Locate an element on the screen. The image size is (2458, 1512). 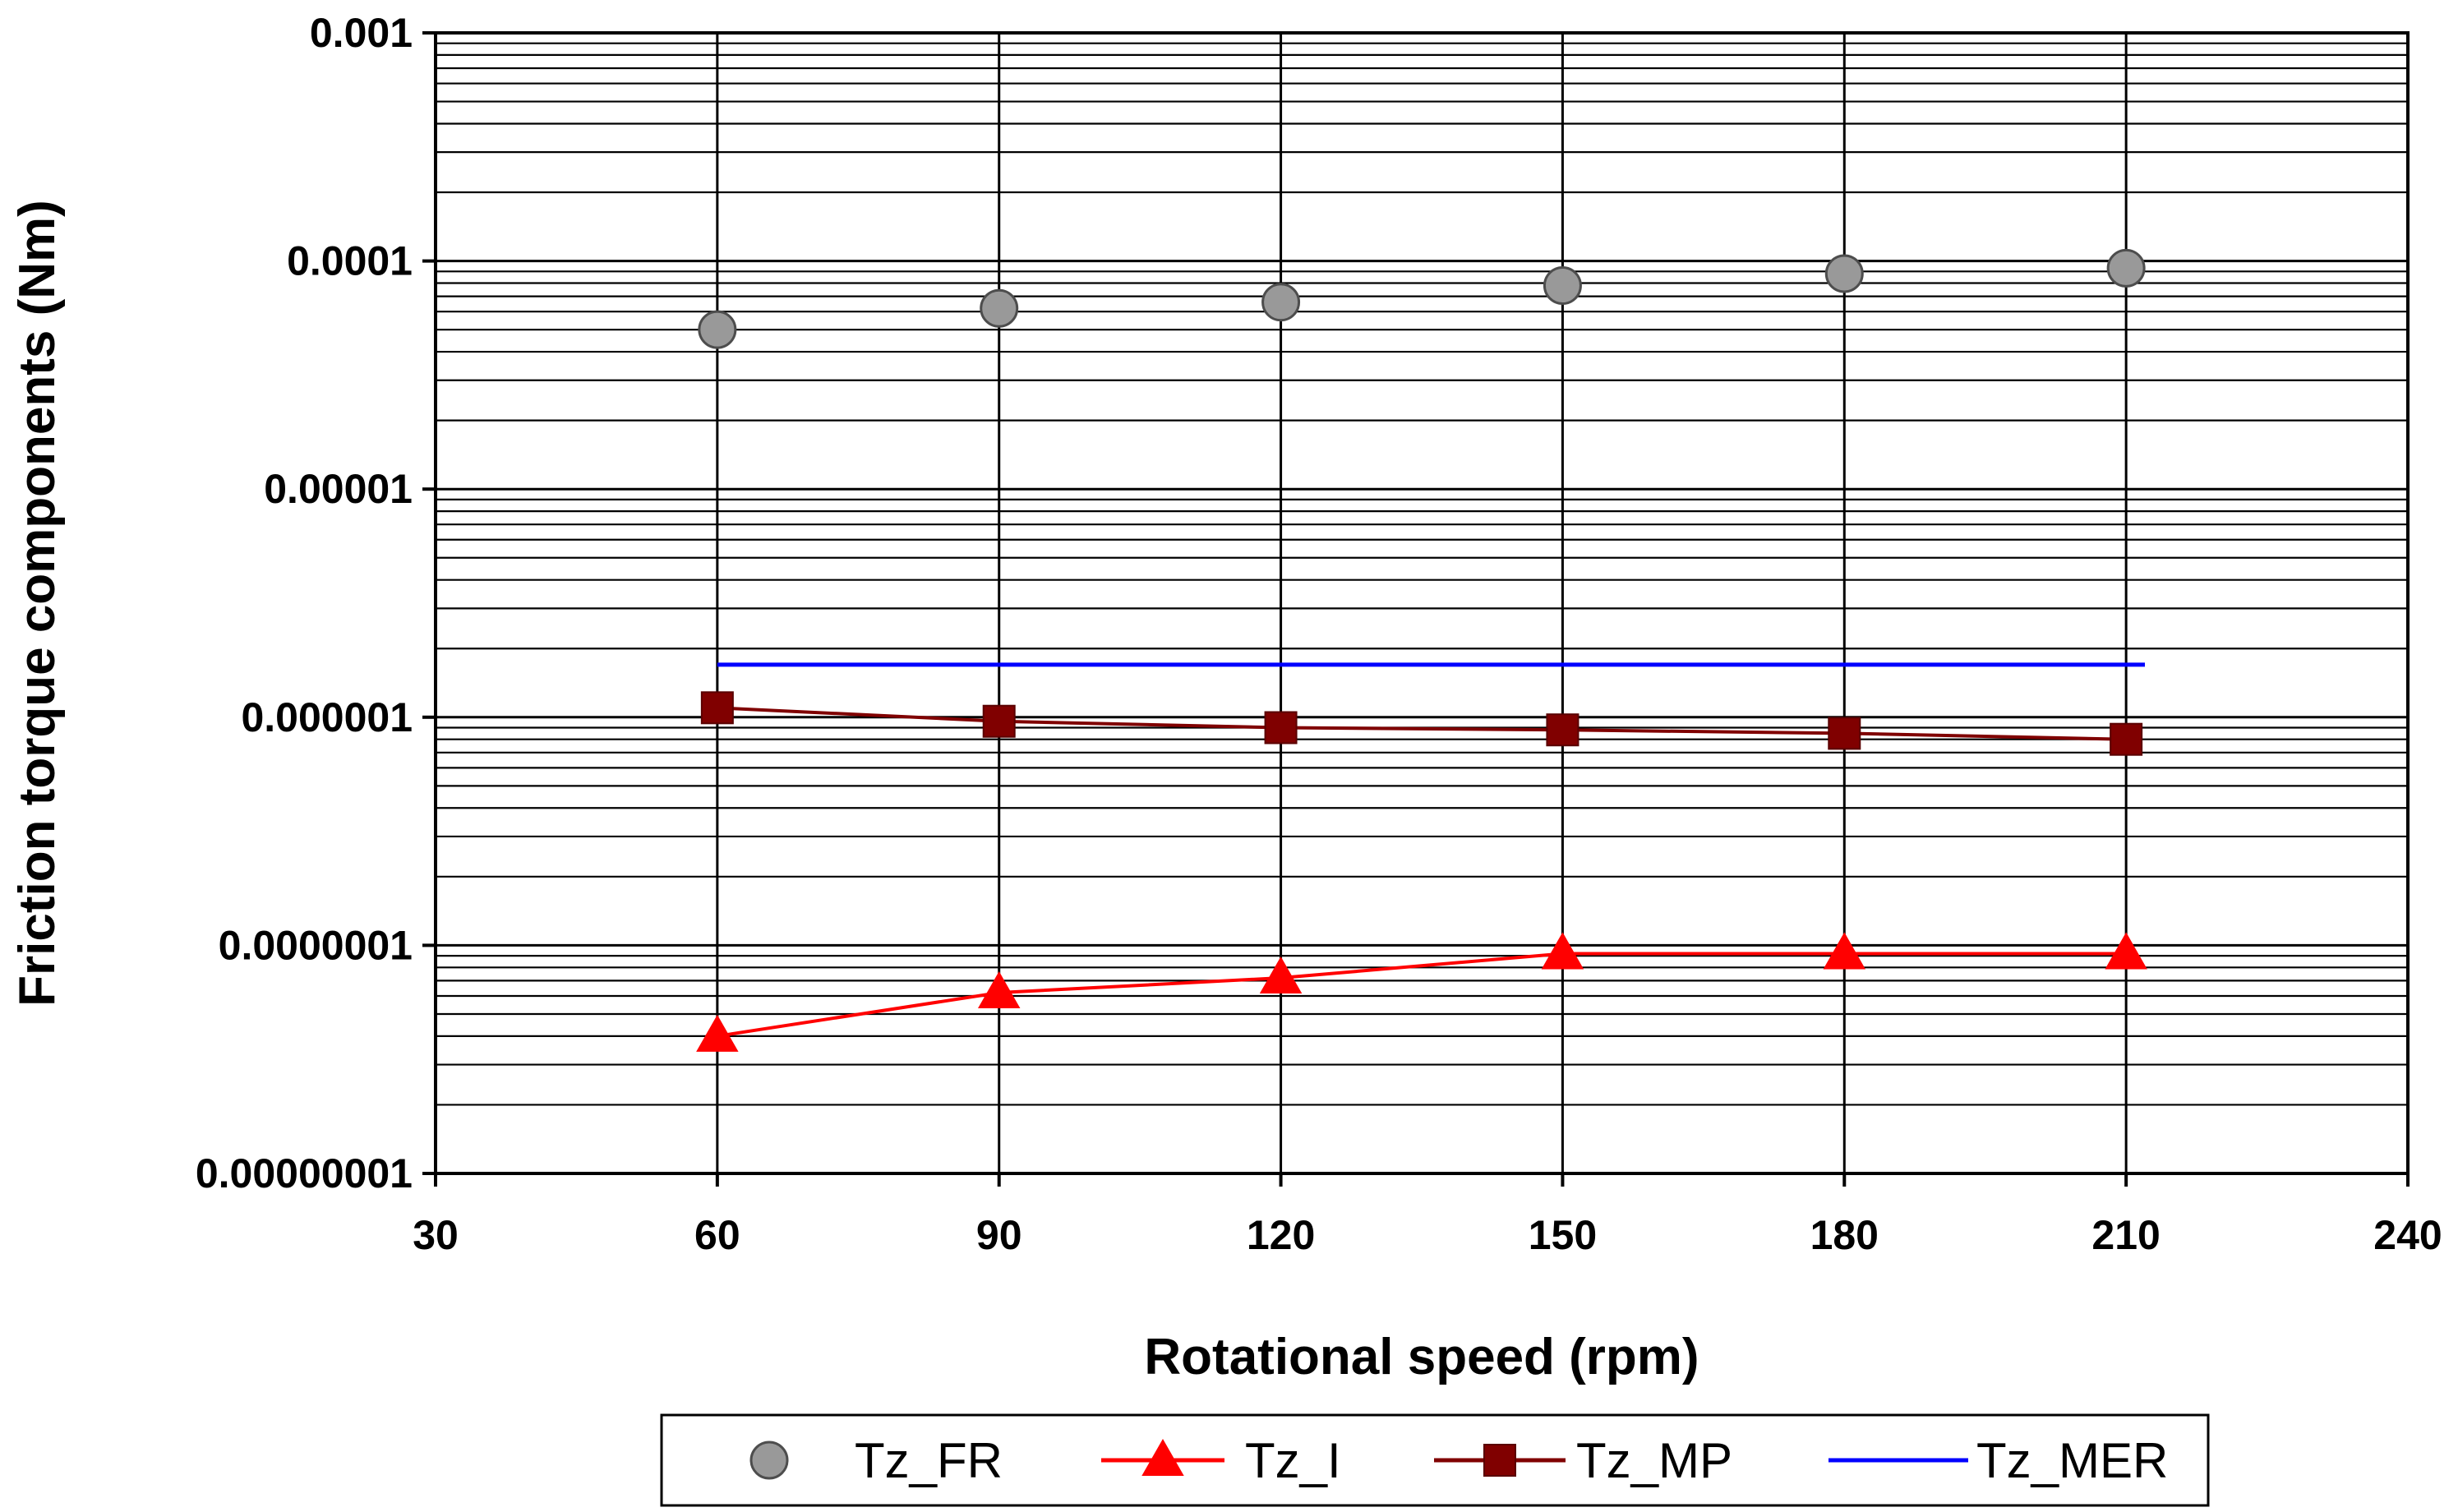
y-tick-label: 0.00000001 is located at coordinates (305, 1173).